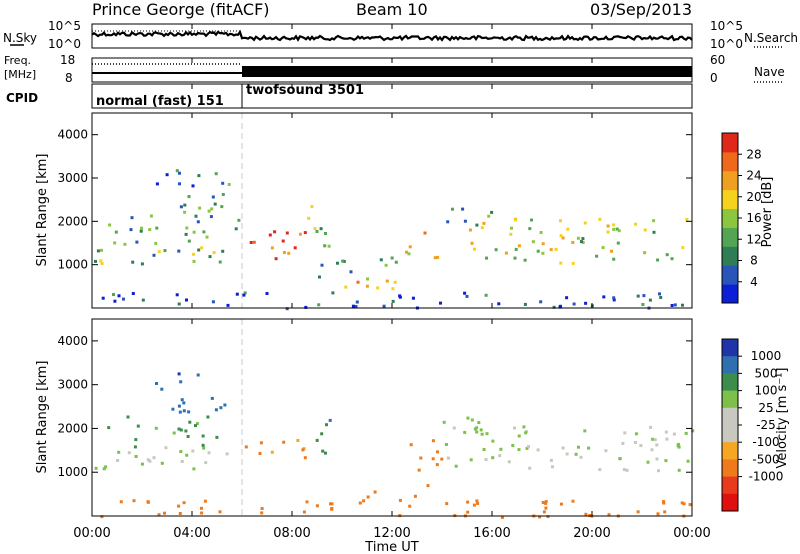  What do you see at coordinates (305, 90) in the screenshot?
I see `cpid-mode-twofsound: twofsound 3501` at bounding box center [305, 90].